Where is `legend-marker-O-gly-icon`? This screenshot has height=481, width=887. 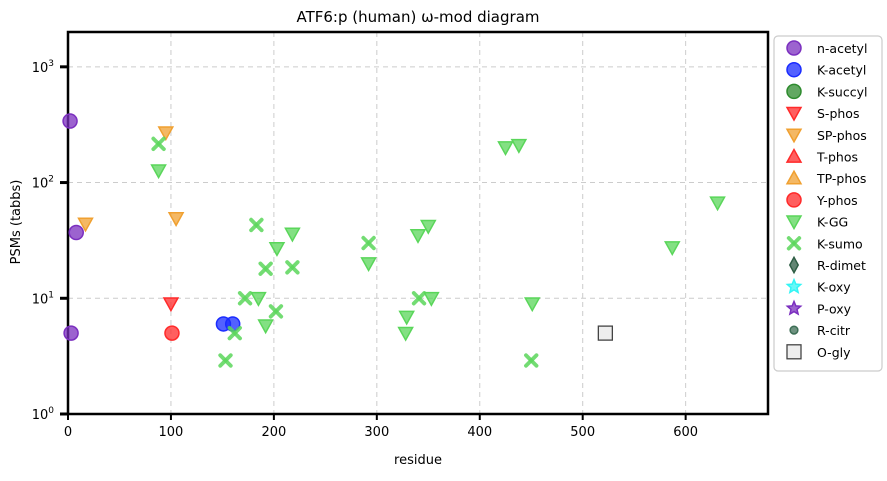
legend-marker-O-gly-icon is located at coordinates (794, 352).